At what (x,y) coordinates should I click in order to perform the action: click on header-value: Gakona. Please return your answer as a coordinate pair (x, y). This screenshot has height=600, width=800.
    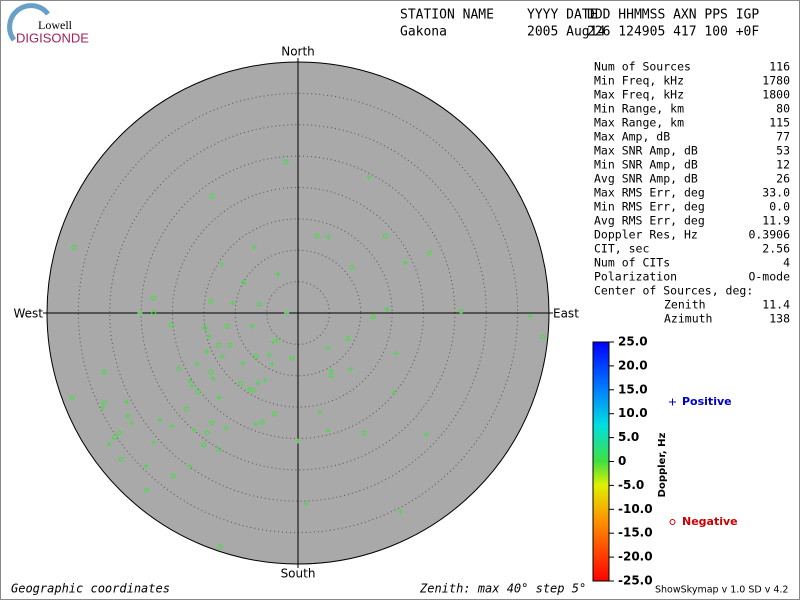
    Looking at the image, I should click on (423, 32).